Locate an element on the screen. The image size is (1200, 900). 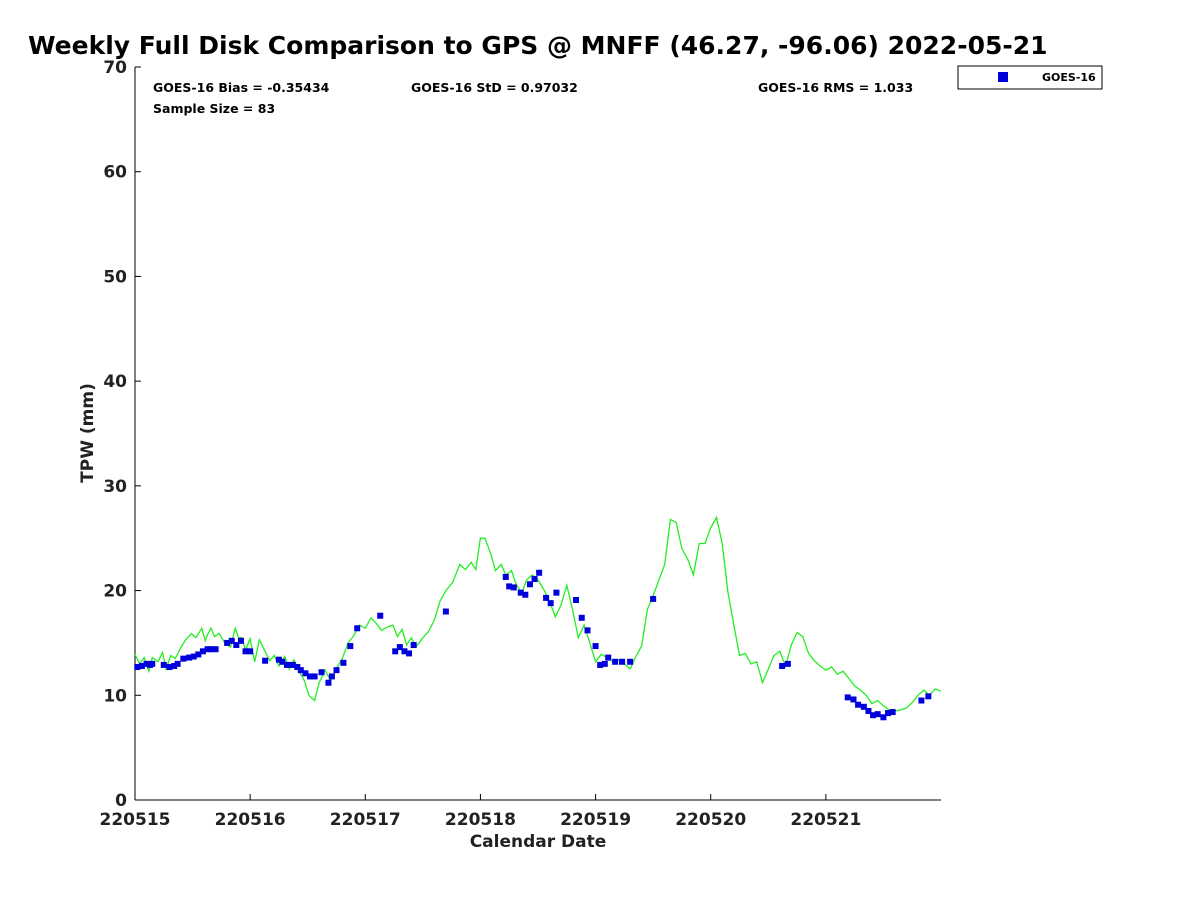
bias-stat: GOES-16 Bias = -0.35434 is located at coordinates (241, 87).